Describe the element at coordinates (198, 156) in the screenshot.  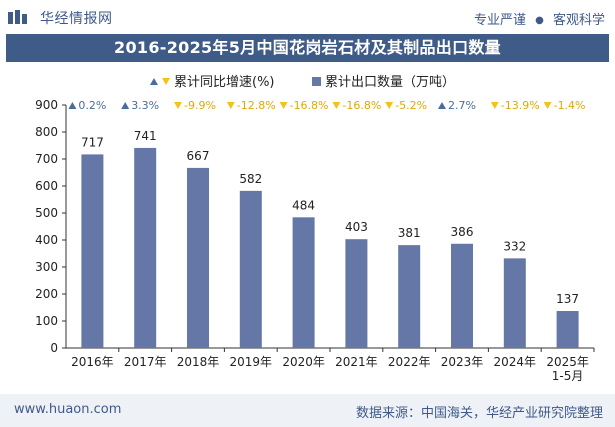
I see `value-label: 667` at that location.